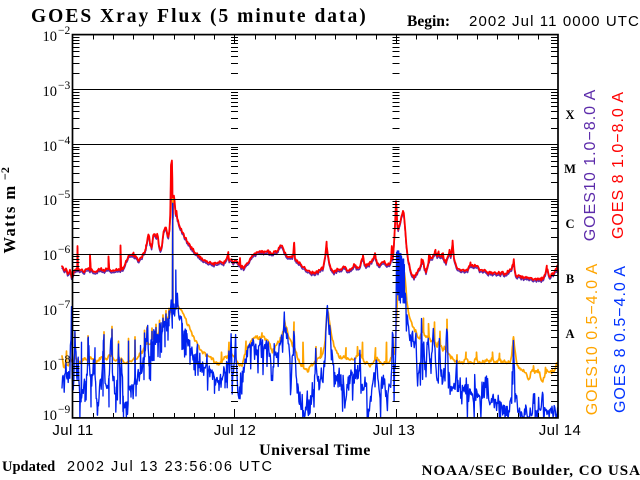 This screenshot has width=640, height=480. Describe the element at coordinates (592, 339) in the screenshot. I see `svg-text: GOES10 0.5−4.0 A` at that location.